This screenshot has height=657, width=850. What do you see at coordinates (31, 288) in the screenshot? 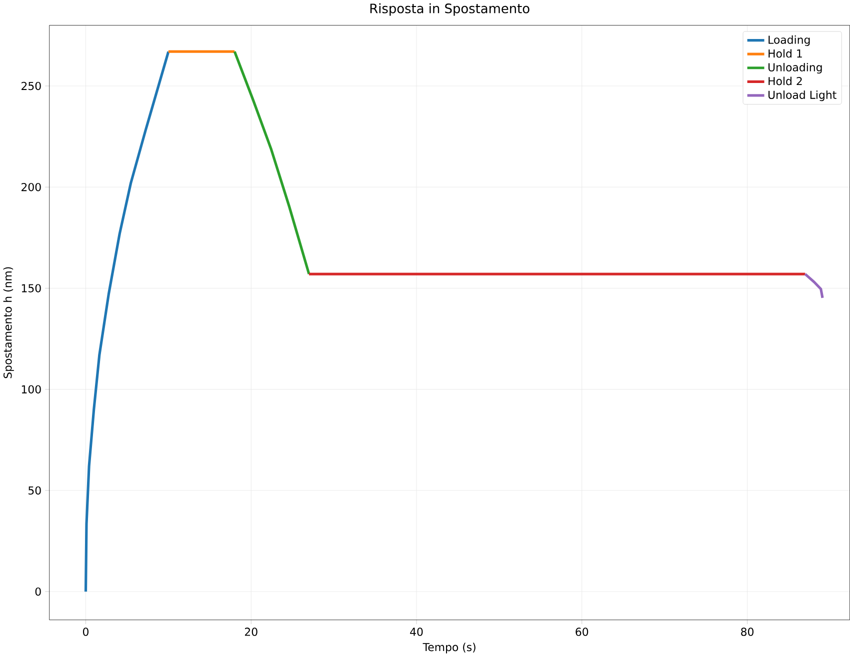
I see `y-tick-label: 150` at bounding box center [31, 288].